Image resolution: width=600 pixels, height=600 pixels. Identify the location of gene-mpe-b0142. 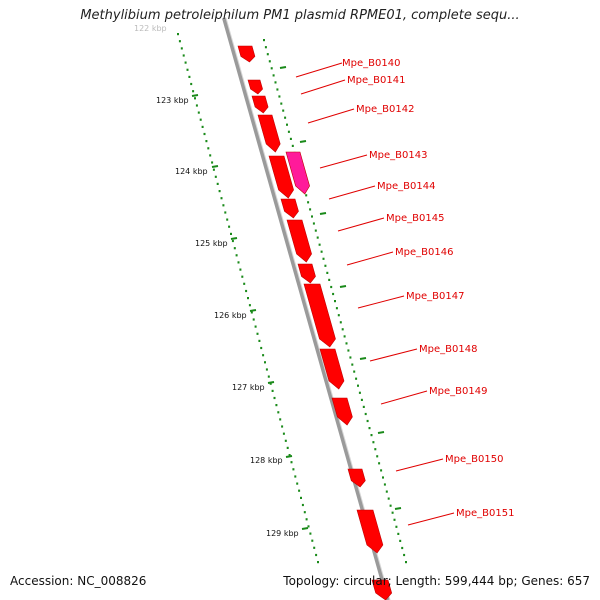
(260, 104).